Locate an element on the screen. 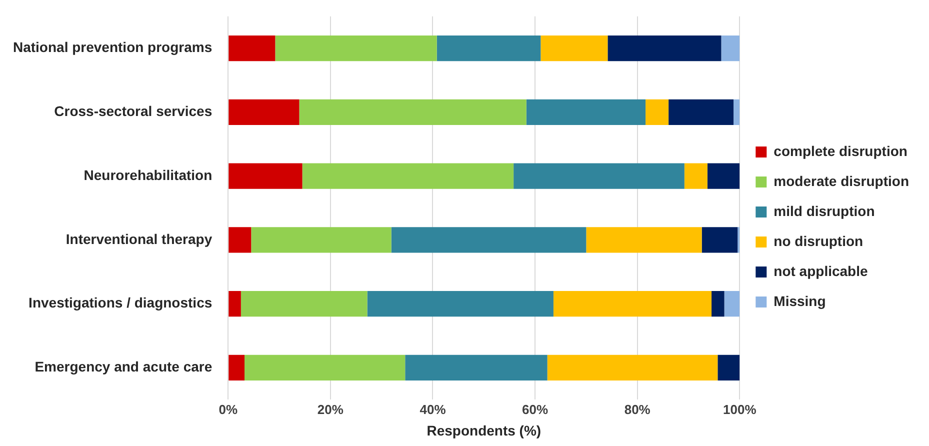 This screenshot has height=446, width=929. y-tick-label: Neurorehabilitation is located at coordinates (148, 174).